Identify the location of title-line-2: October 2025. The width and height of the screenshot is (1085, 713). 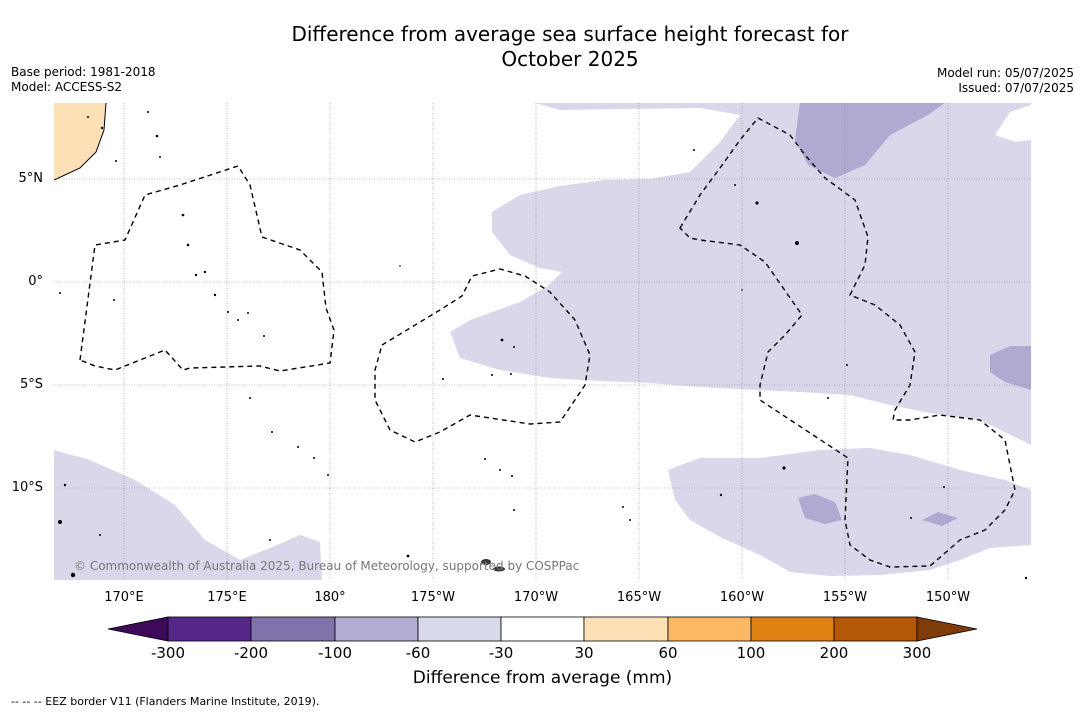
(570, 59).